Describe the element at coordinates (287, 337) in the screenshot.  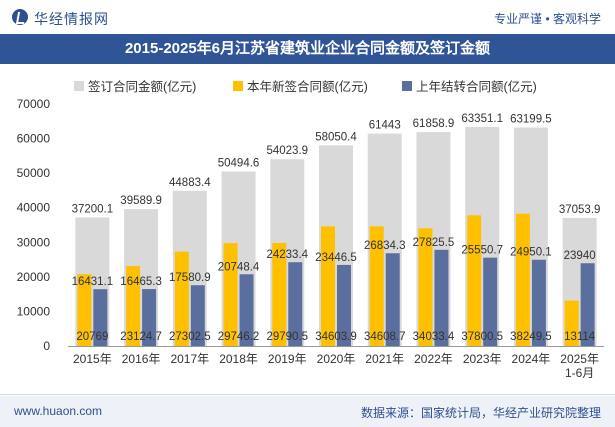
I see `data-label-new: 29790.5` at that location.